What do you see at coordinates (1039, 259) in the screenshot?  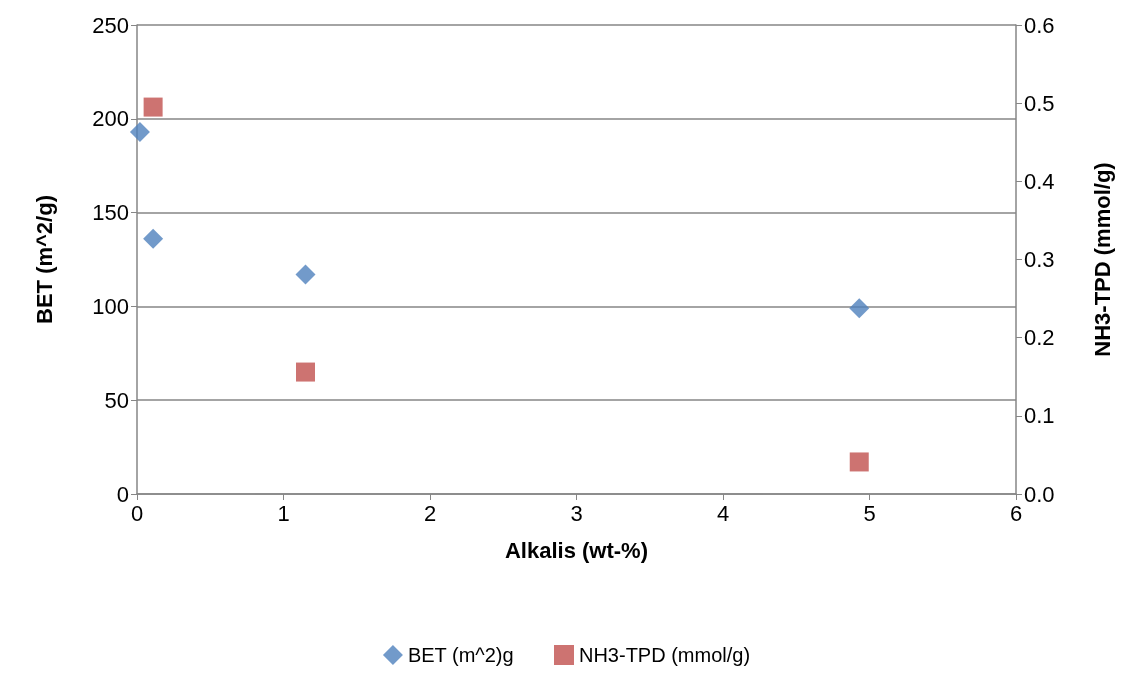 I see `y2-tick-label: 0.3` at bounding box center [1039, 259].